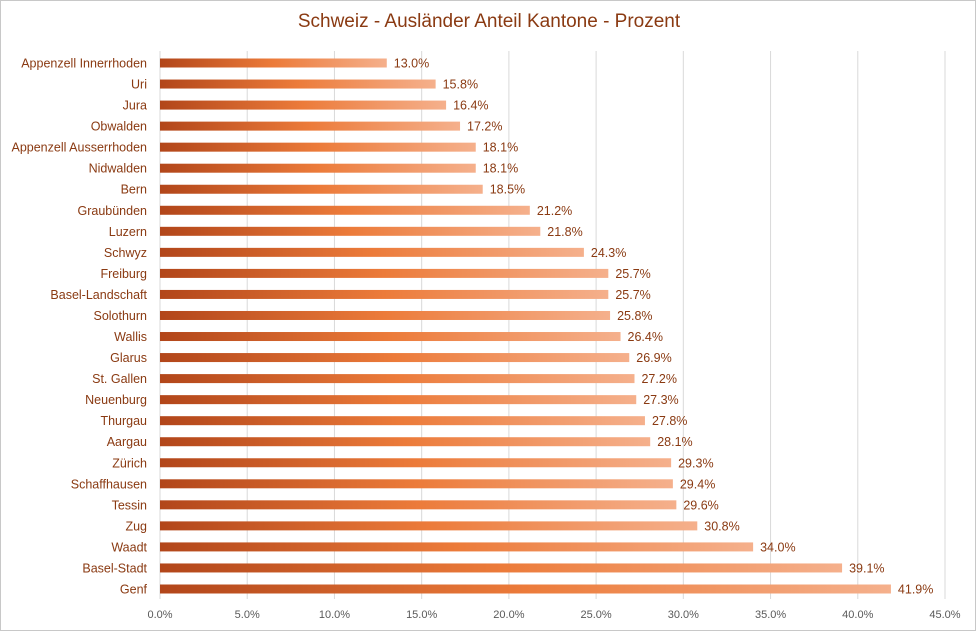  What do you see at coordinates (660, 400) in the screenshot?
I see `data-label: 27.3%` at bounding box center [660, 400].